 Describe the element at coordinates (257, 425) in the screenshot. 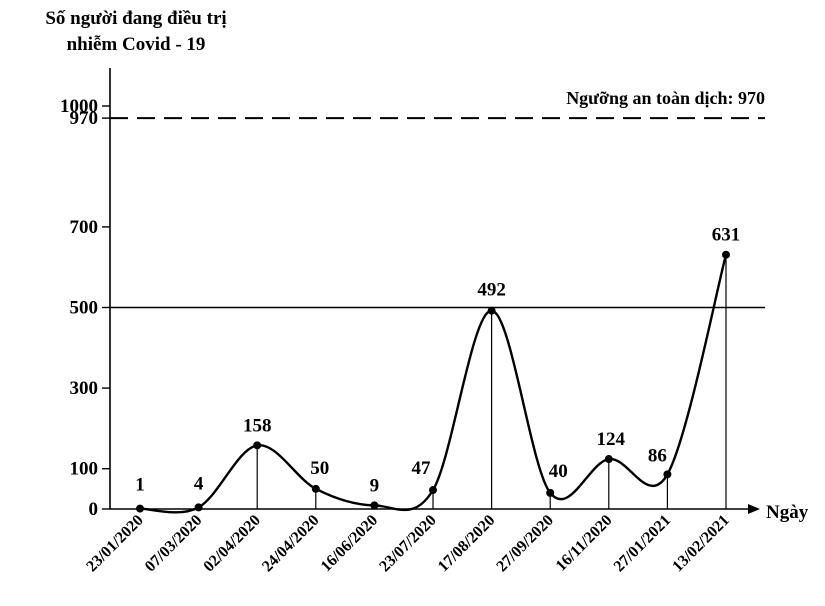

I see `data-label: 158` at that location.